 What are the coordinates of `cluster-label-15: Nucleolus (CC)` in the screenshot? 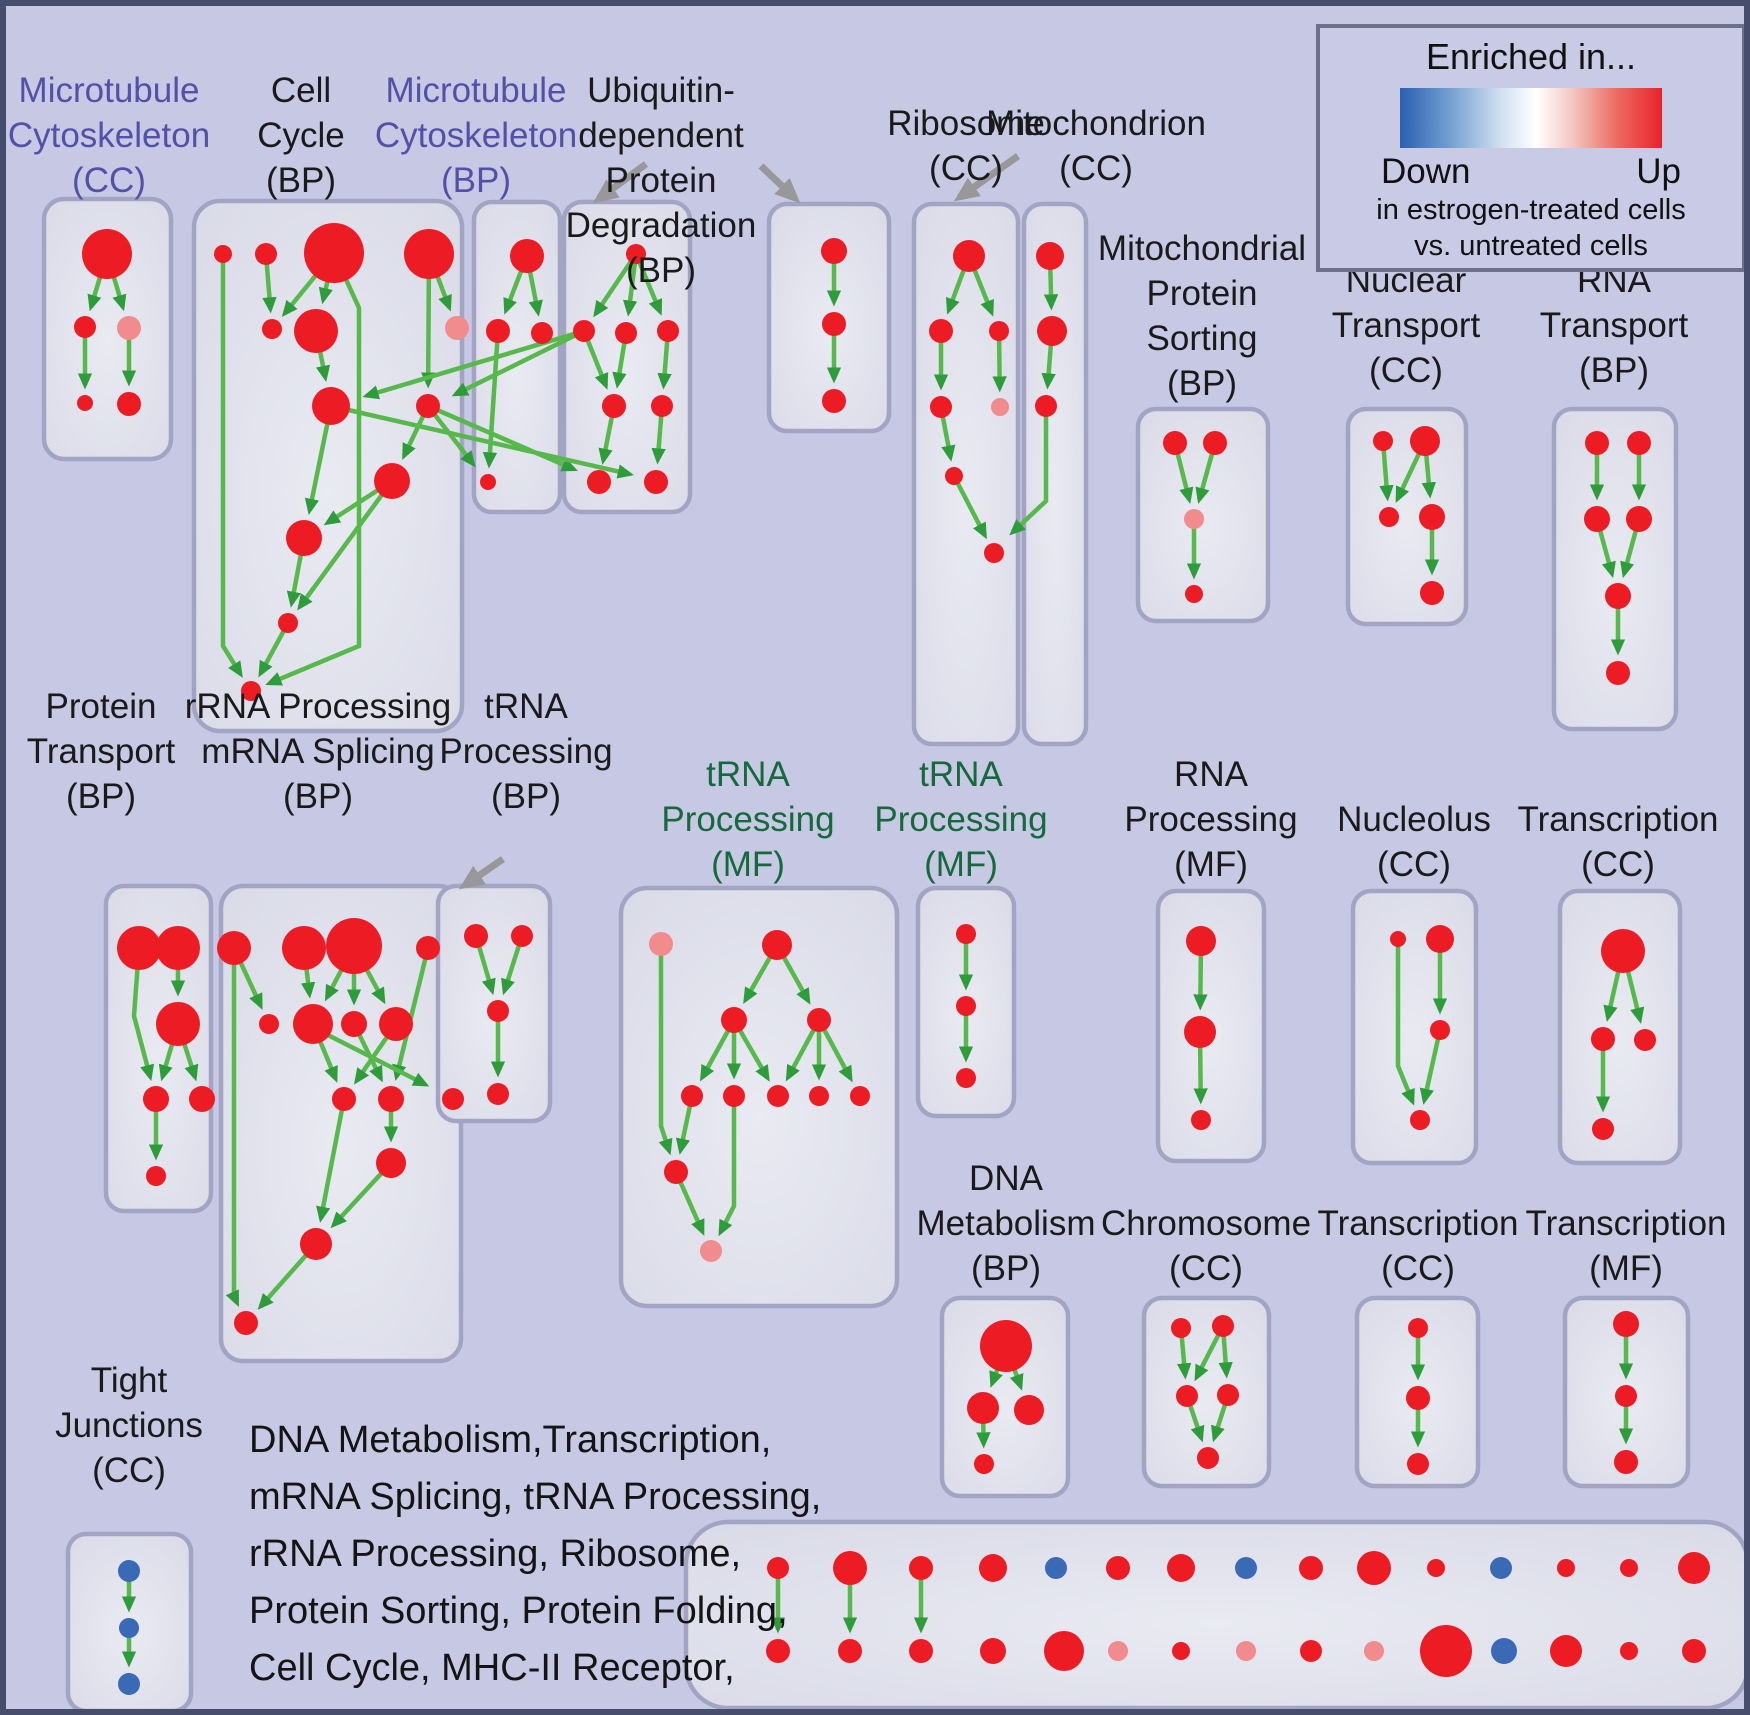 It's located at (1414, 842).